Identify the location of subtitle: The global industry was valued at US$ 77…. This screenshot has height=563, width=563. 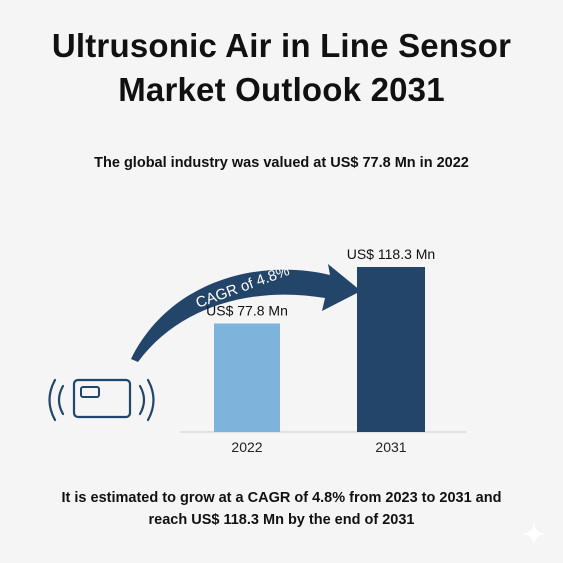
(281, 163).